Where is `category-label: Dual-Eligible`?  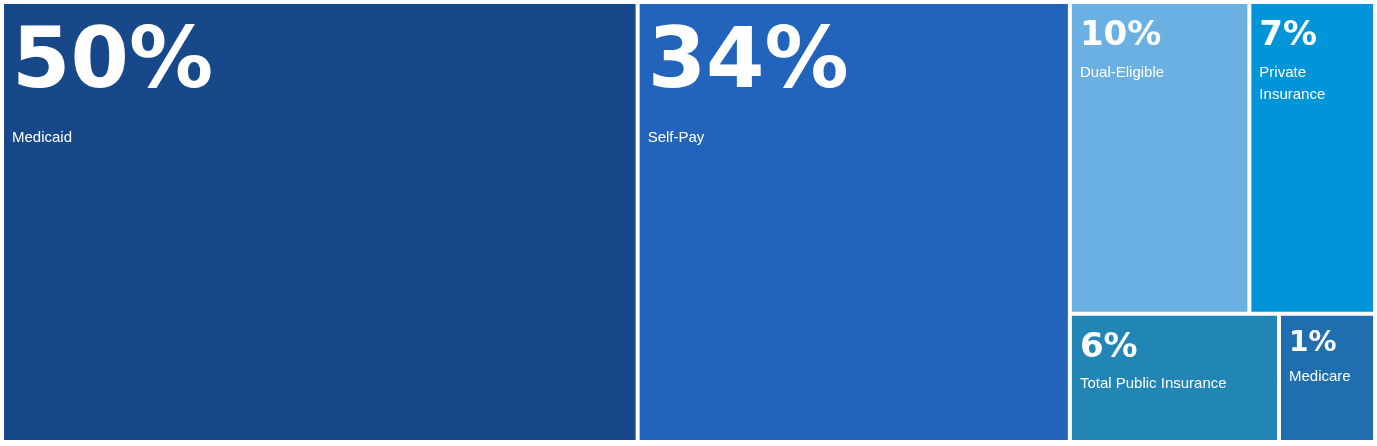 category-label: Dual-Eligible is located at coordinates (1122, 71).